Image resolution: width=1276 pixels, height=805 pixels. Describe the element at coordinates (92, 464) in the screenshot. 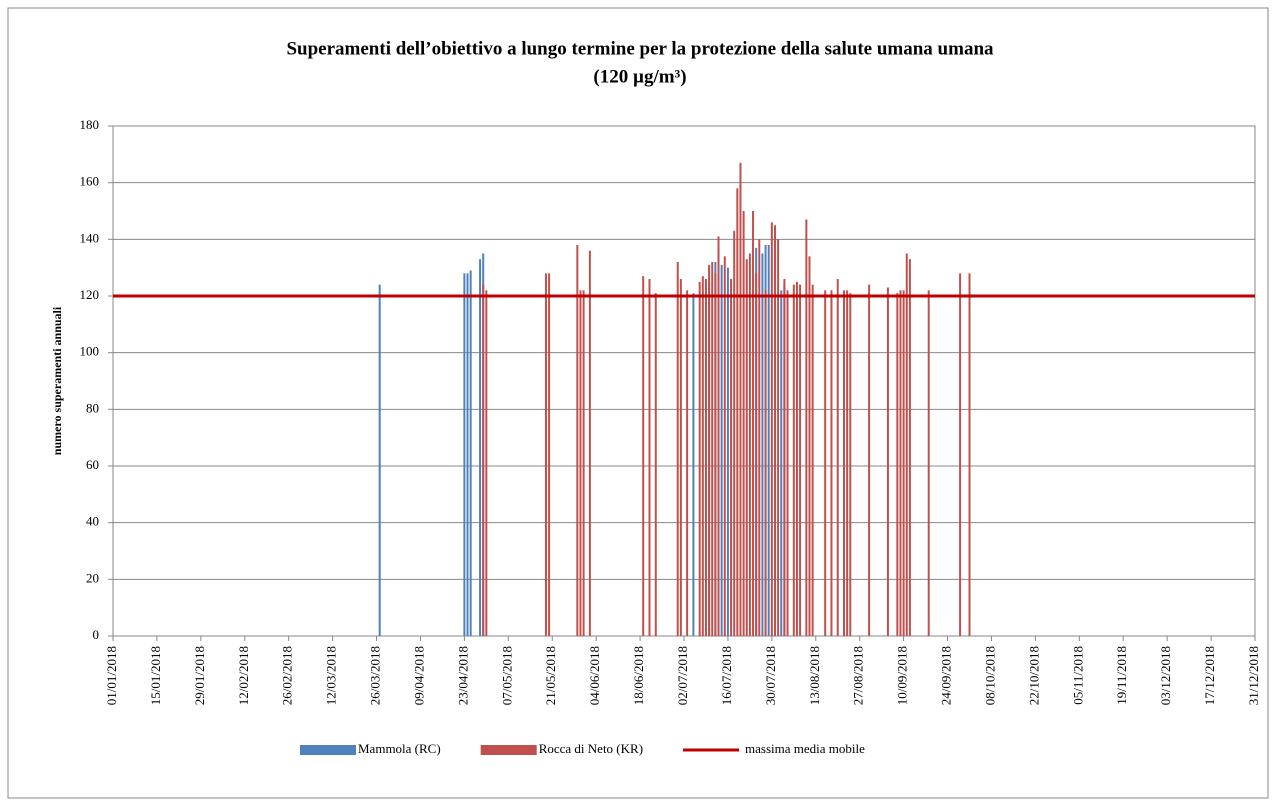

I see `y-tick-label: 60` at that location.